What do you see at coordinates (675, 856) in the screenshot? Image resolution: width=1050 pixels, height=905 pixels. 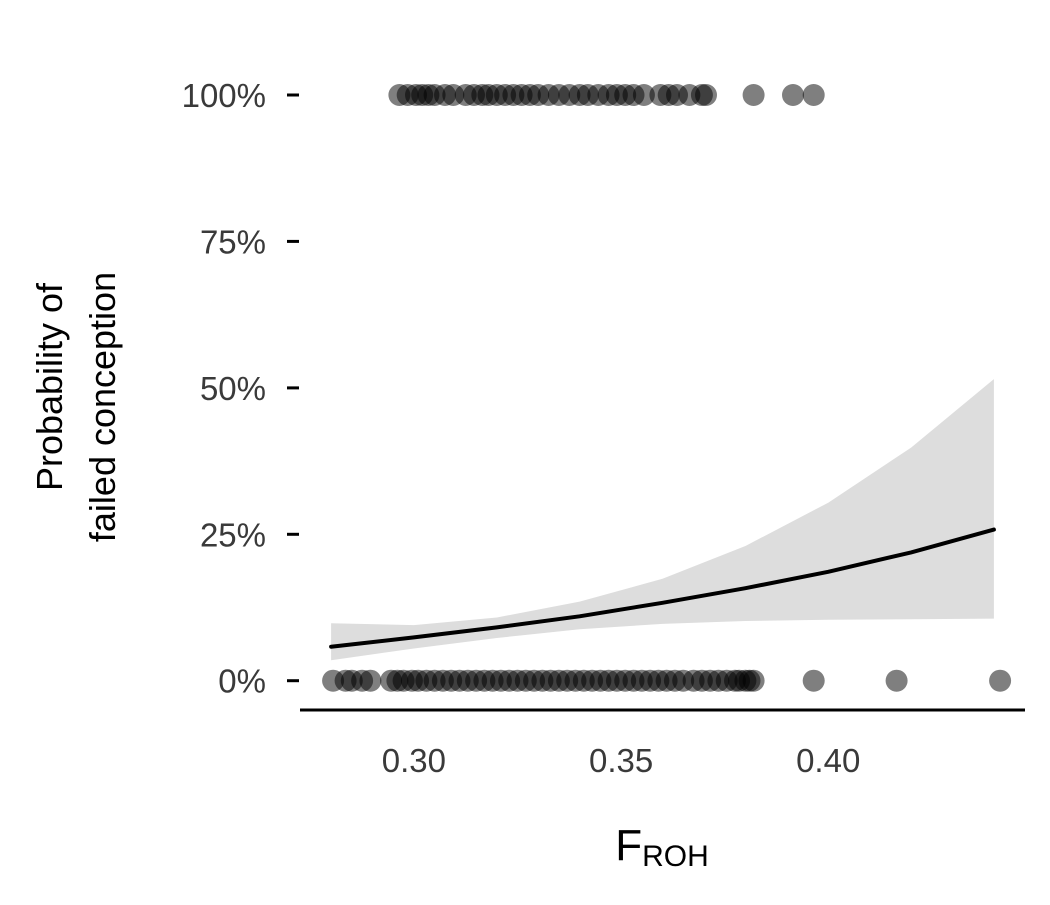 I see `x-axis-title-subscript: ROH` at bounding box center [675, 856].